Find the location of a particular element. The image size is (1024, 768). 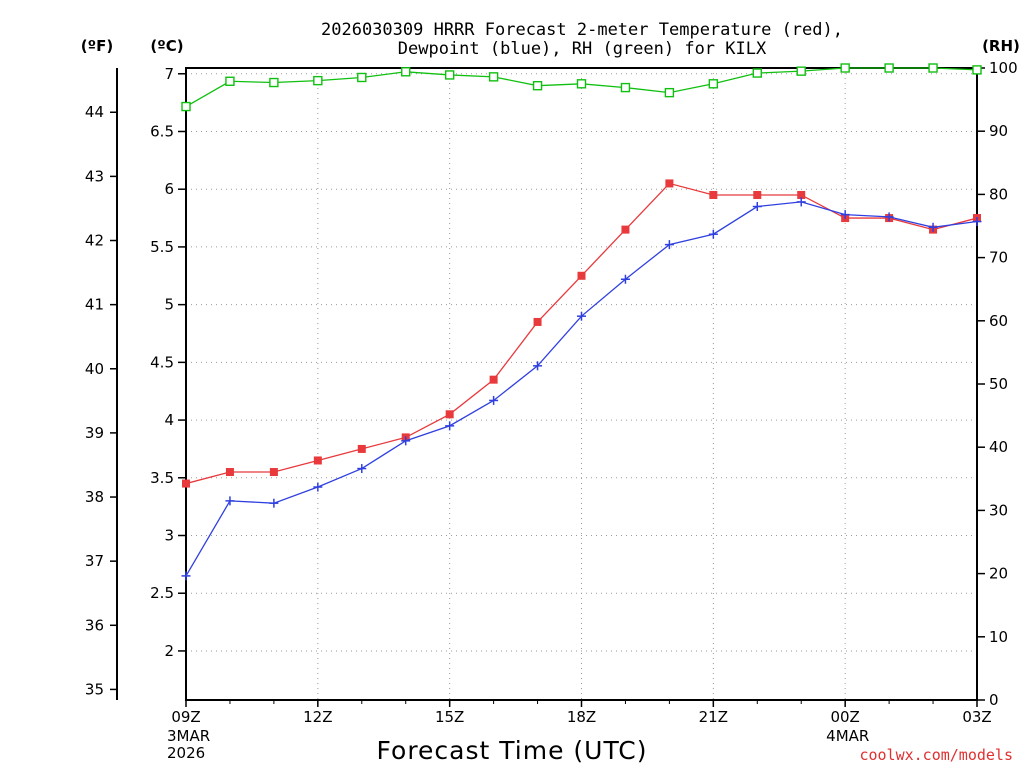

rh-tick-label: 20 is located at coordinates (998, 574).